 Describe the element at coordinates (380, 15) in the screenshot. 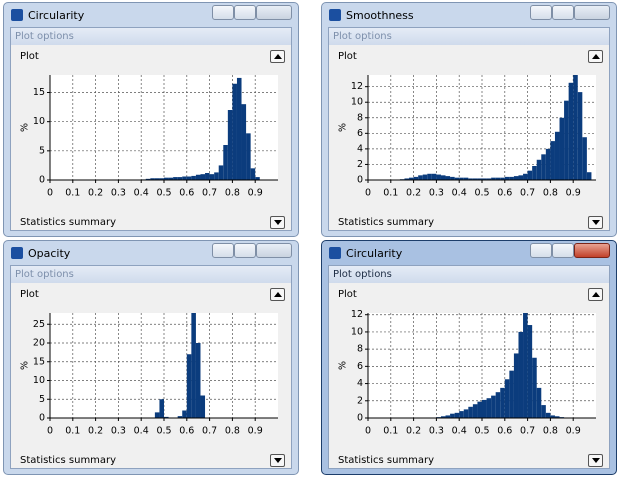

I see `window-title: Smoothness` at that location.